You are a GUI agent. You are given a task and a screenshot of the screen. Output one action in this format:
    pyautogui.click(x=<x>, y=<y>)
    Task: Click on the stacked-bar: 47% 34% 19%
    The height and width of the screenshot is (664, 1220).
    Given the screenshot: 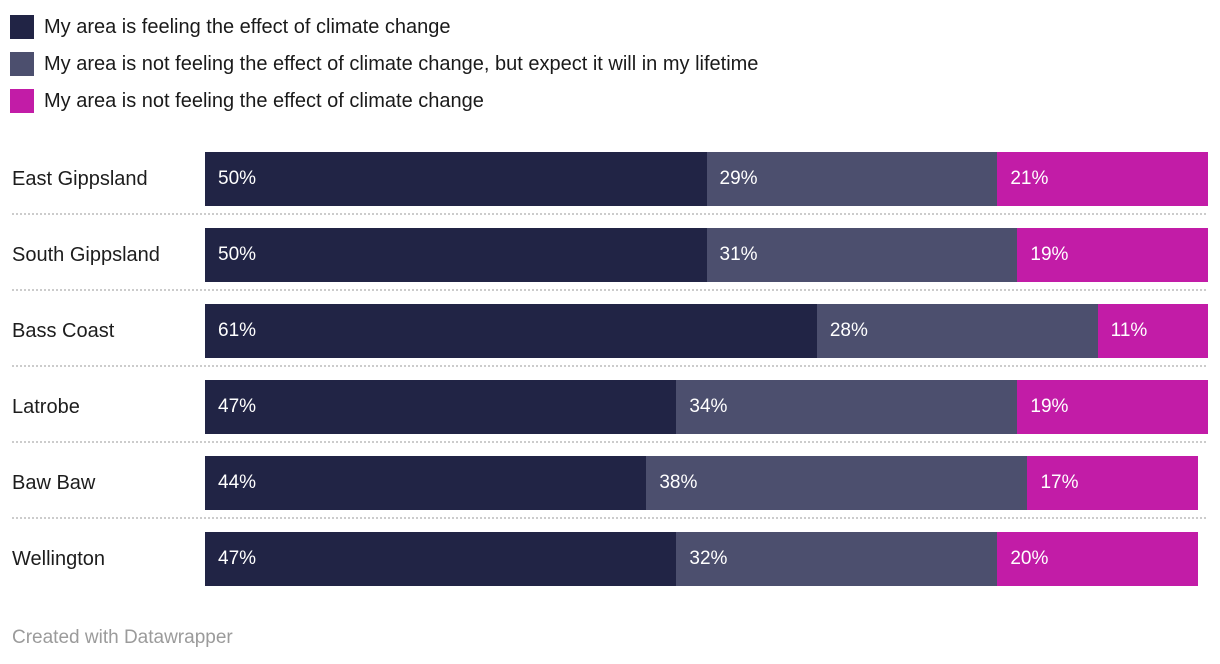 What is the action you would take?
    pyautogui.click(x=706, y=407)
    